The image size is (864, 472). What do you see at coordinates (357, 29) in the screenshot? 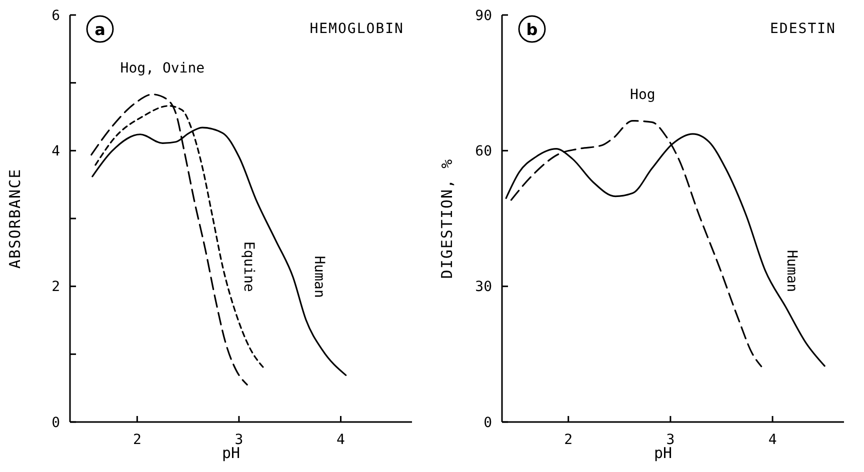
I see `text: HEMOGLOBIN` at bounding box center [357, 29].